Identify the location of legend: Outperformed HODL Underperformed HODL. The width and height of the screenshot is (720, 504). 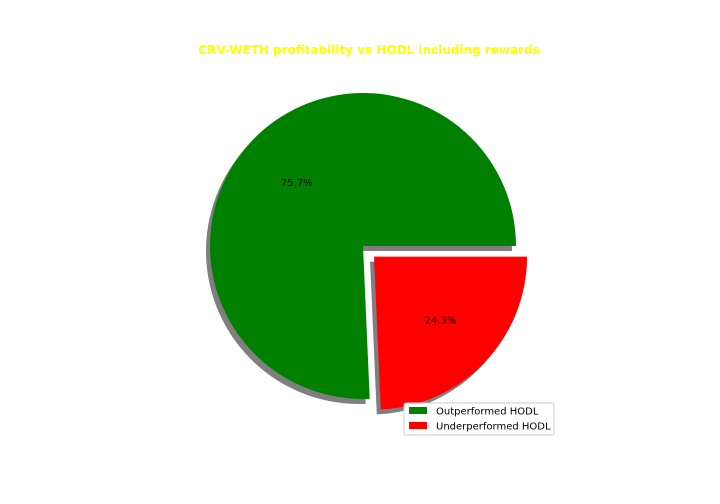
(479, 419).